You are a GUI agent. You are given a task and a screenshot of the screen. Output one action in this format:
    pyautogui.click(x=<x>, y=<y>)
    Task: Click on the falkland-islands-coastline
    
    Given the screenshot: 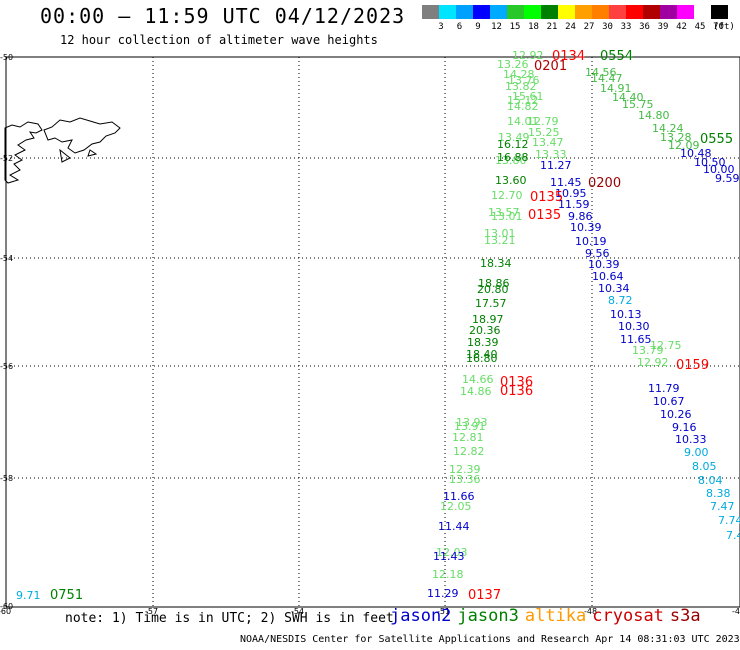 What is the action you would take?
    pyautogui.click(x=62, y=150)
    